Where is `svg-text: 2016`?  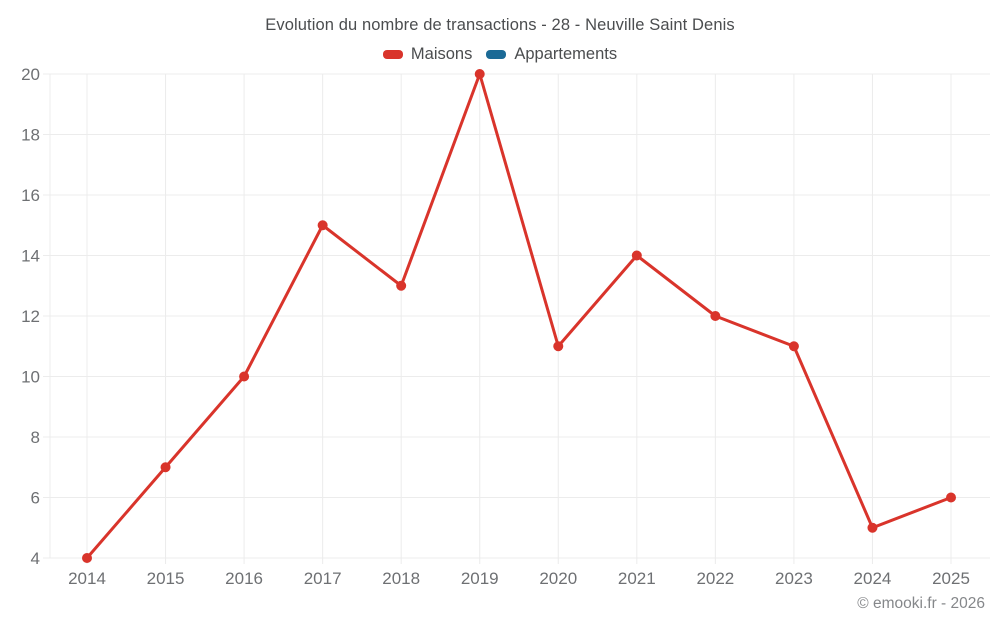 svg-text: 2016 is located at coordinates (244, 578).